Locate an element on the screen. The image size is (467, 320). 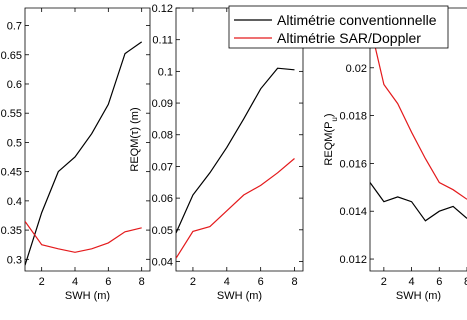
y-tick-label: 0.4 is located at coordinates (14, 202).